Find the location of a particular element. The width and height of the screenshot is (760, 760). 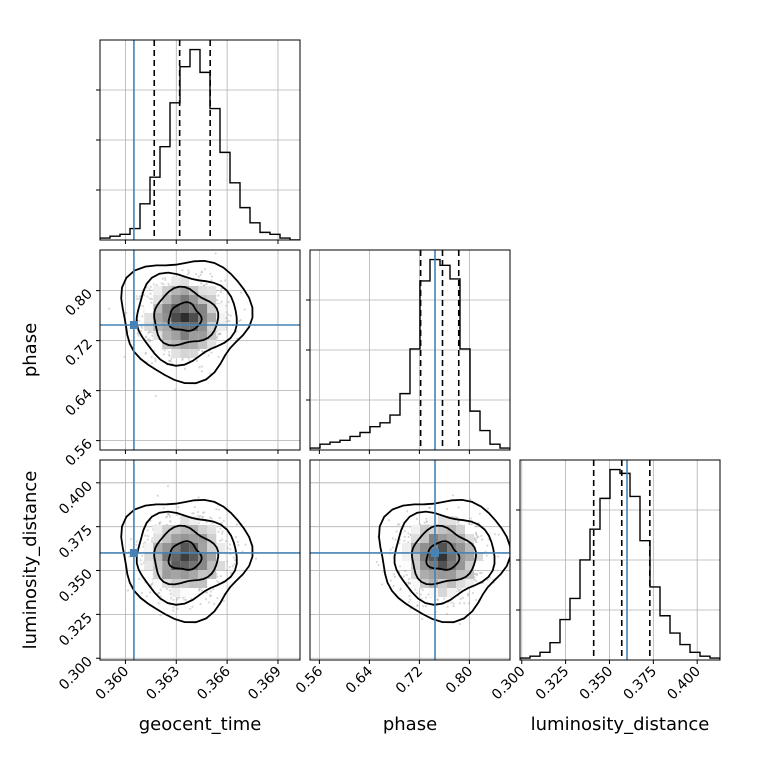

x-tick-label: 0.363 is located at coordinates (163, 684).